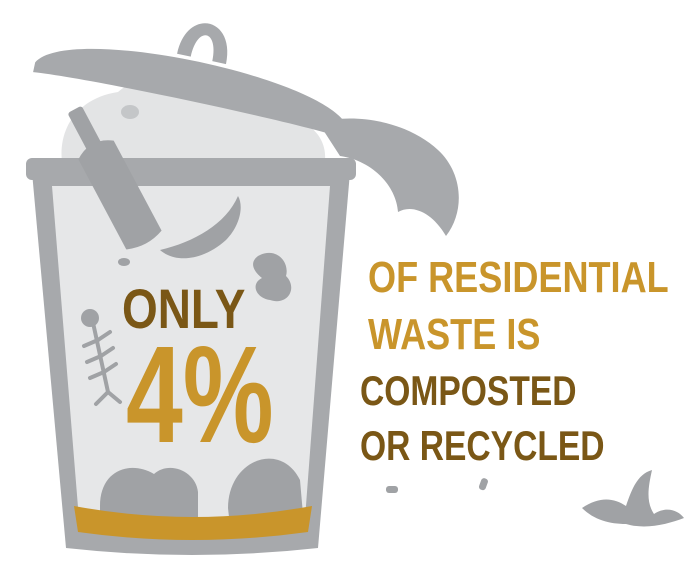  What do you see at coordinates (633, 498) in the screenshot?
I see `banana-peel-icon` at bounding box center [633, 498].